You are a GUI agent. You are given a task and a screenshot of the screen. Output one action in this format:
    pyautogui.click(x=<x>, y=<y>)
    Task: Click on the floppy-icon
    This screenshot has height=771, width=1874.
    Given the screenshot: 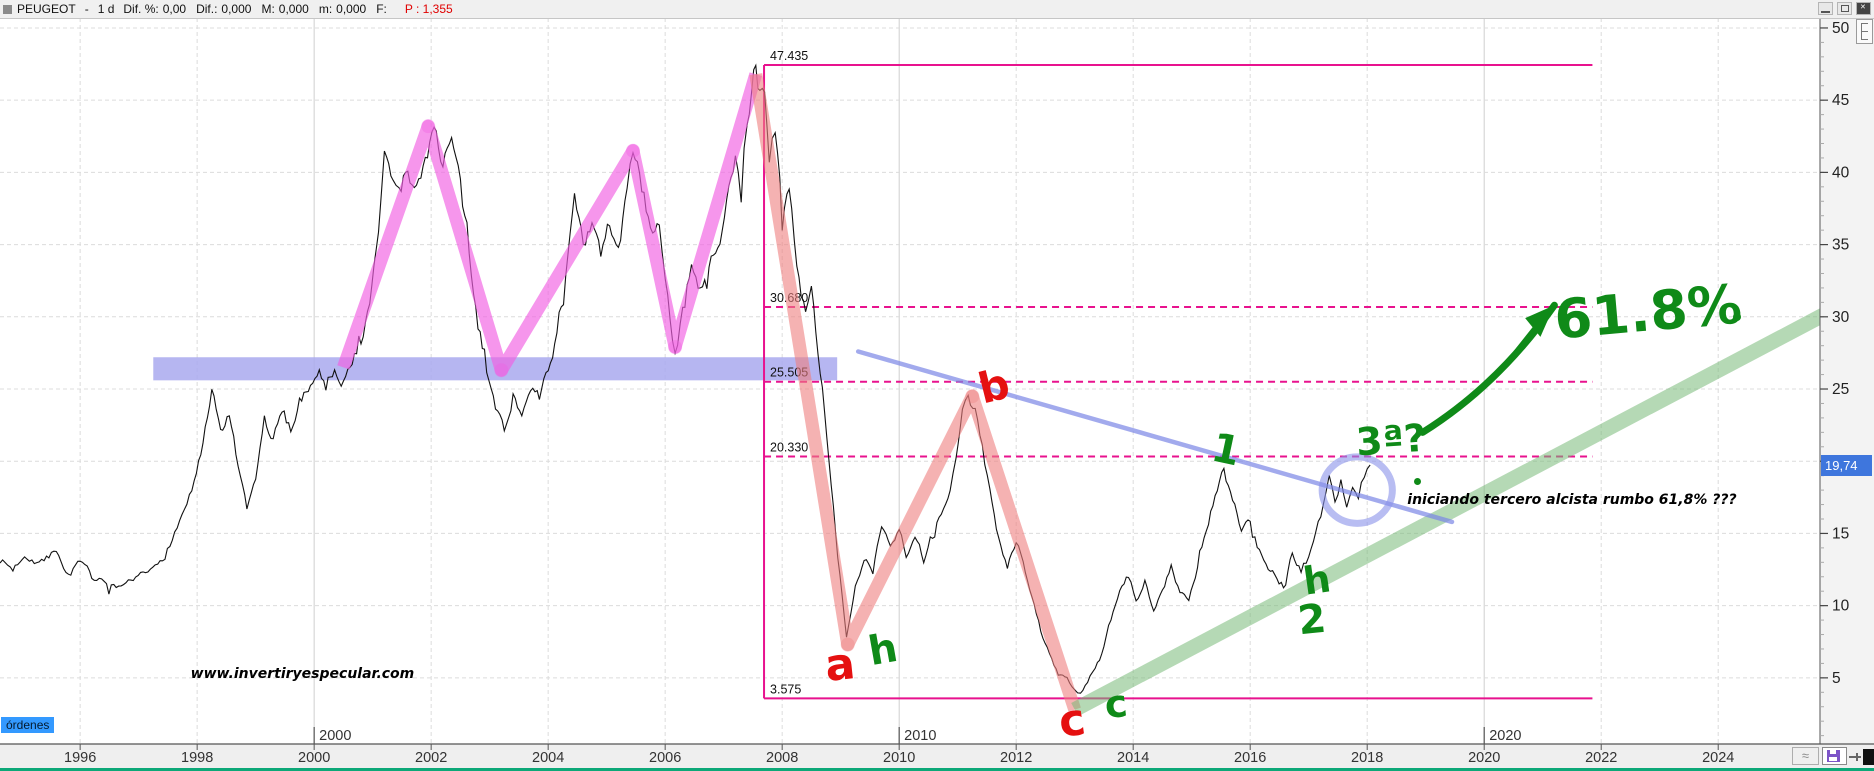 What is the action you would take?
    pyautogui.click(x=1833, y=756)
    